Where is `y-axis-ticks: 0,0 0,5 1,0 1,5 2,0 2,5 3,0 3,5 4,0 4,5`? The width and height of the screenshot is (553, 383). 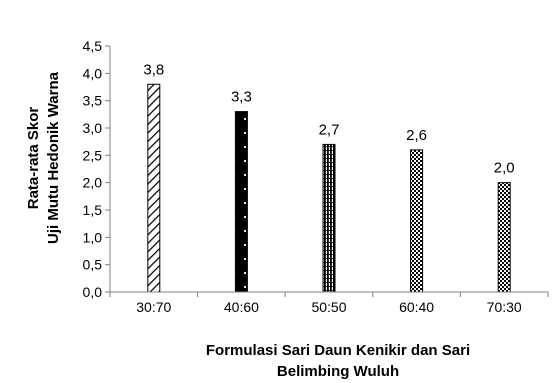
y-axis-ticks: 0,0 0,5 1,0 1,5 2,0 2,5 3,0 3,5 4,0 4,5 is located at coordinates (96, 169).